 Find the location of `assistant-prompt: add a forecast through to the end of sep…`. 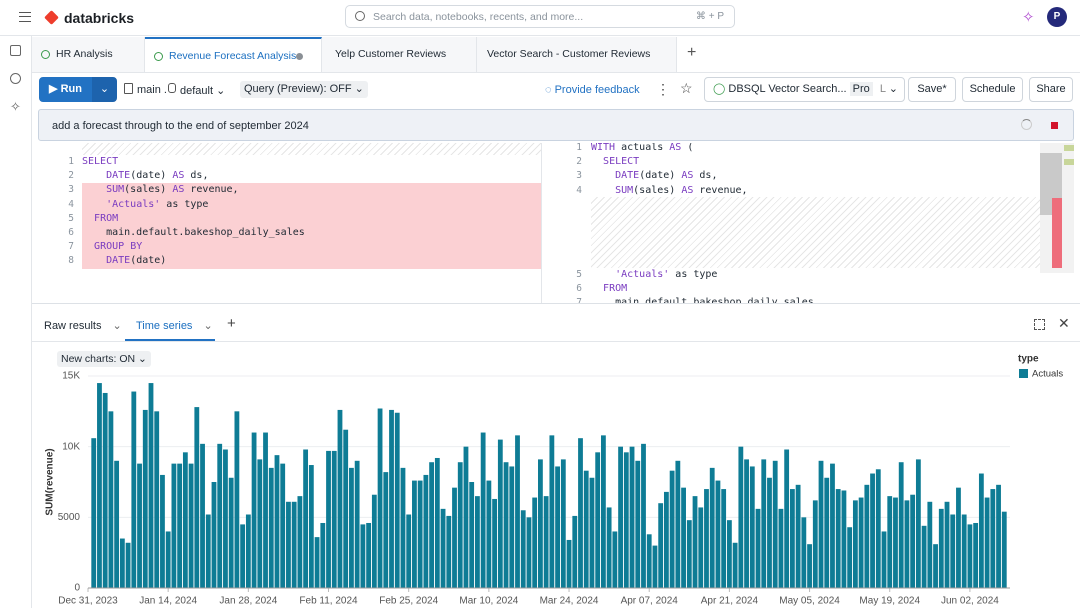

assistant-prompt: add a forecast through to the end of sep… is located at coordinates (556, 125).